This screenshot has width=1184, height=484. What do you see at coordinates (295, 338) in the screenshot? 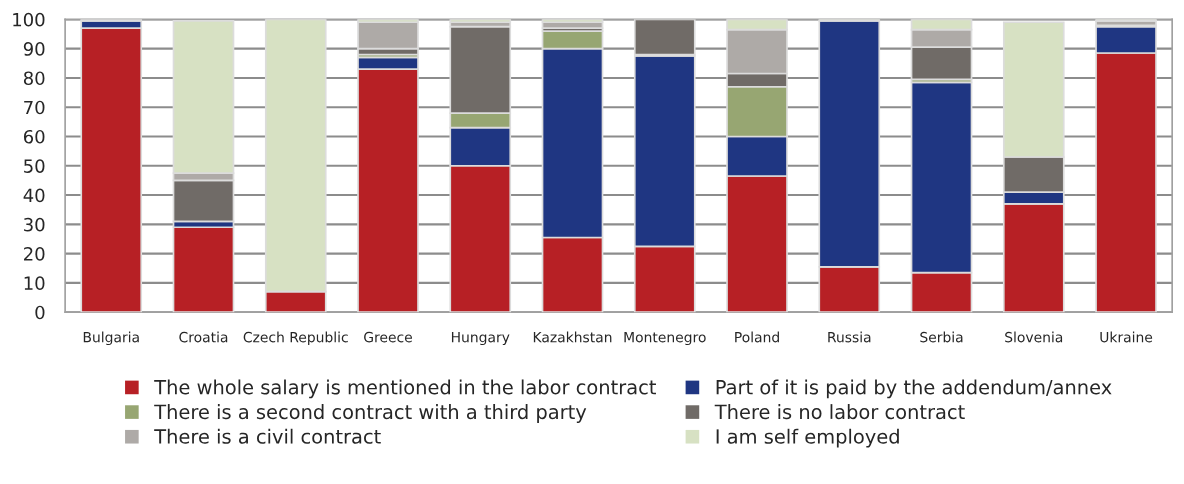
I see `x-tick-label: Czech Republic` at bounding box center [295, 338].